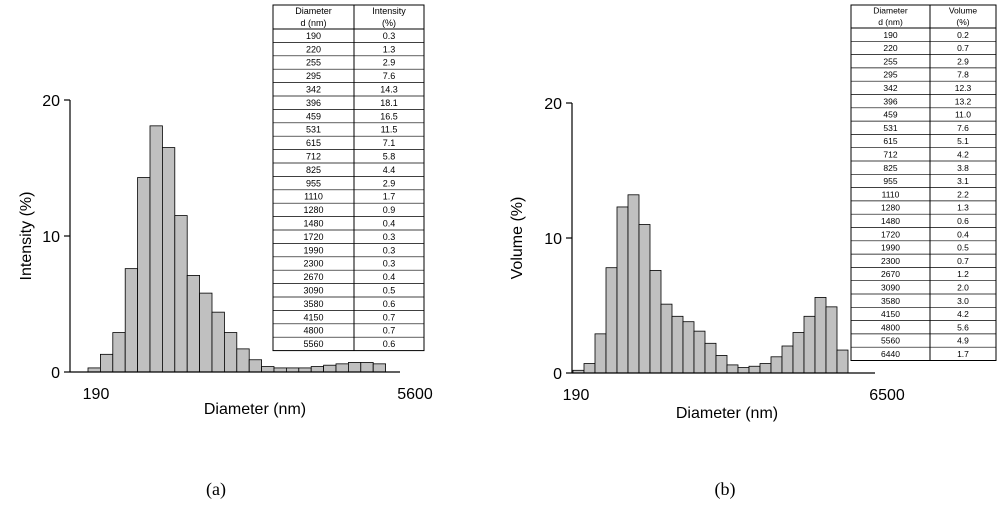 The width and height of the screenshot is (1001, 508). What do you see at coordinates (963, 301) in the screenshot?
I see `table-cell-value: 3.0` at bounding box center [963, 301].